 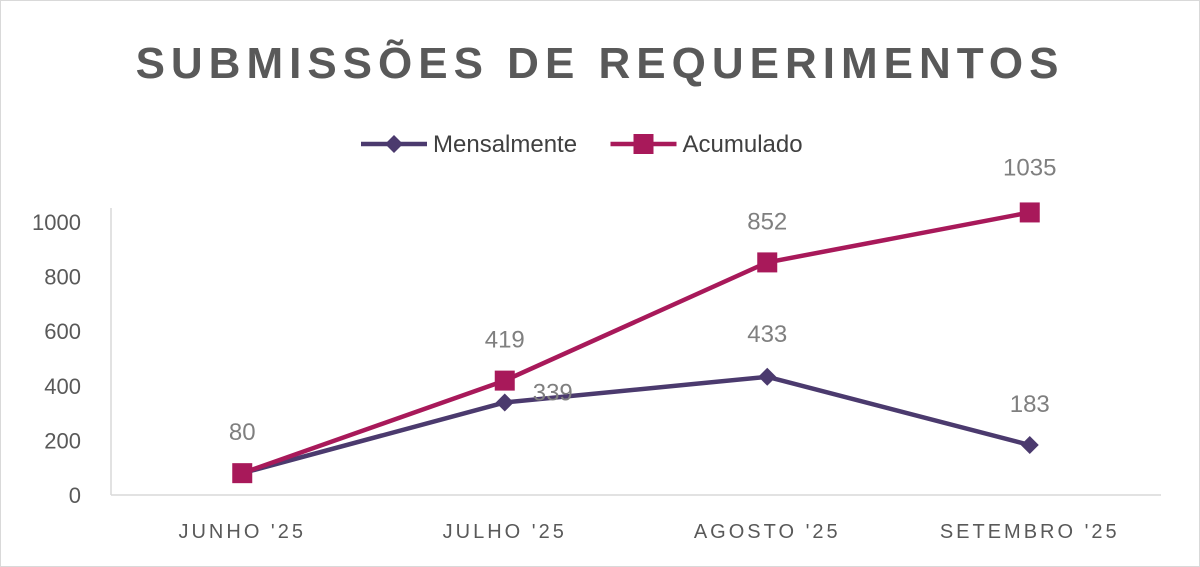 I want to click on data-label: 852, so click(x=767, y=221).